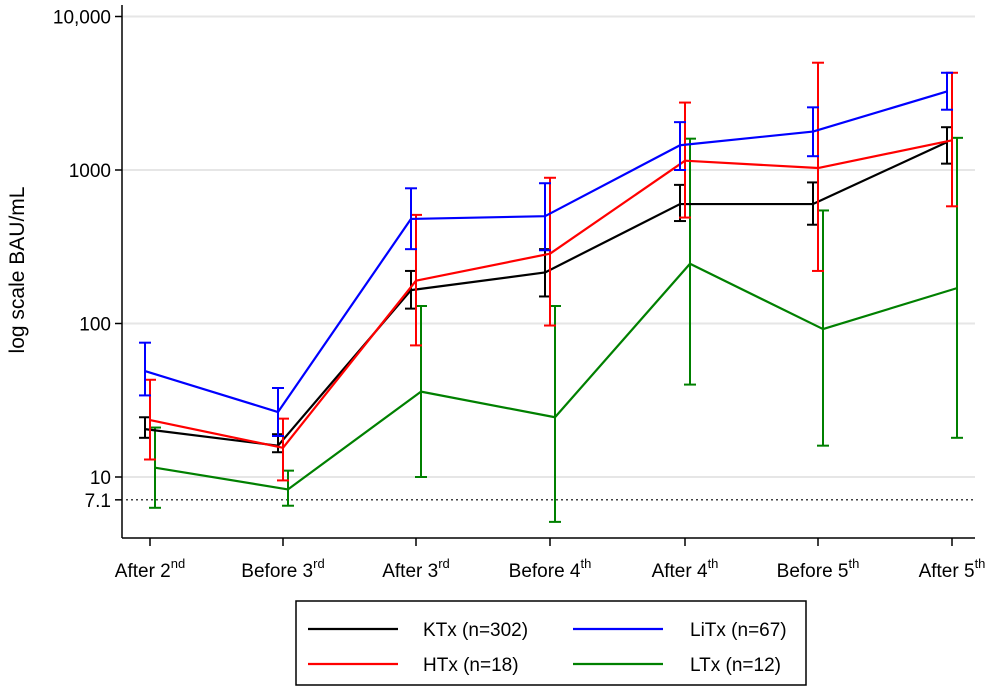 Image resolution: width=1002 pixels, height=690 pixels. I want to click on legend-label: LiTx (n=67), so click(738, 630).